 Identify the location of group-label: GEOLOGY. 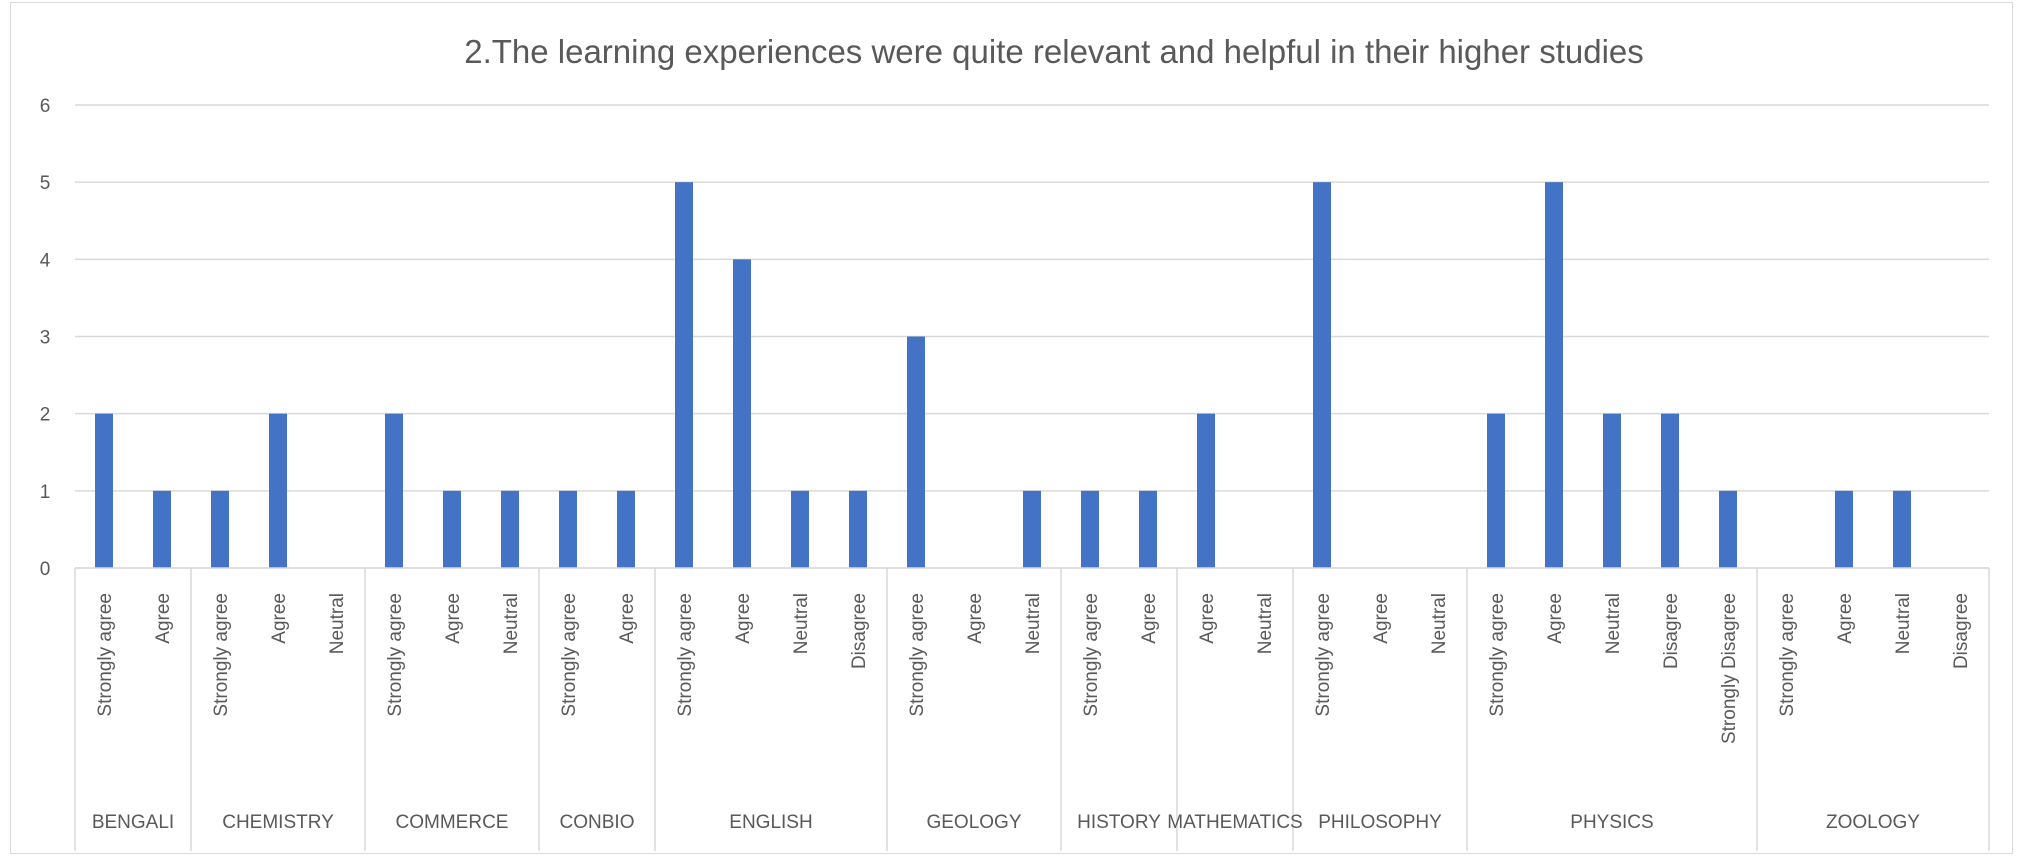
(973, 822).